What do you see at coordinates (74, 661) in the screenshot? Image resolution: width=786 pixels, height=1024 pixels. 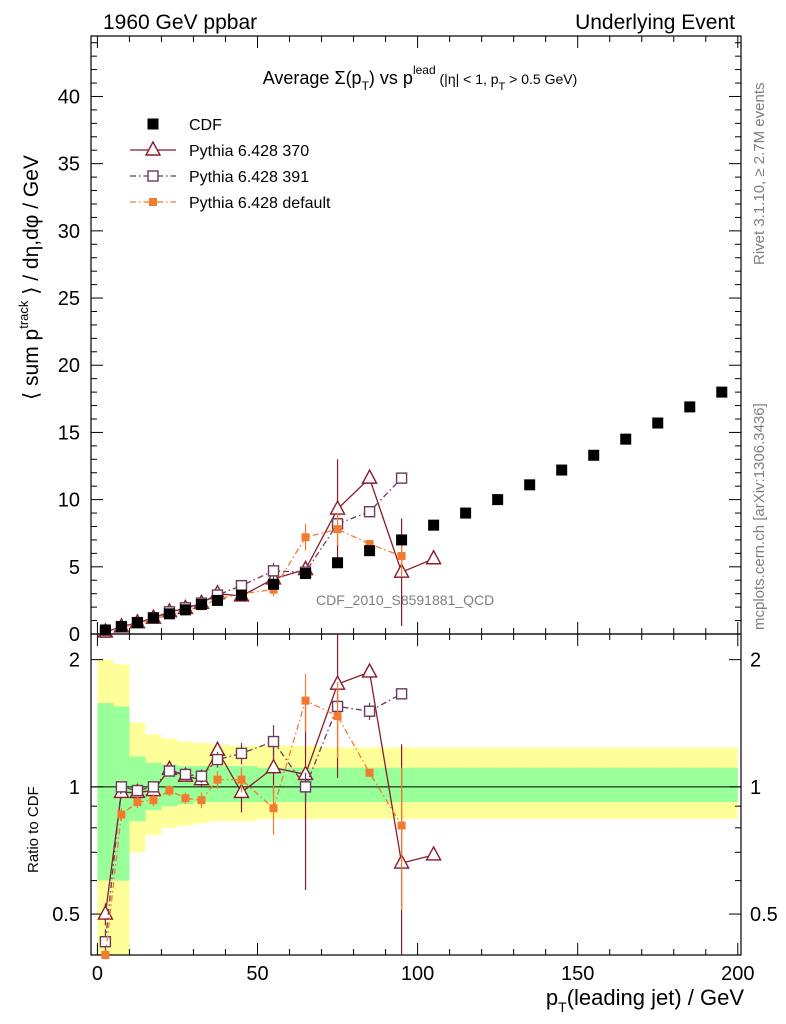 I see `ratio-y-tick-label: 2` at bounding box center [74, 661].